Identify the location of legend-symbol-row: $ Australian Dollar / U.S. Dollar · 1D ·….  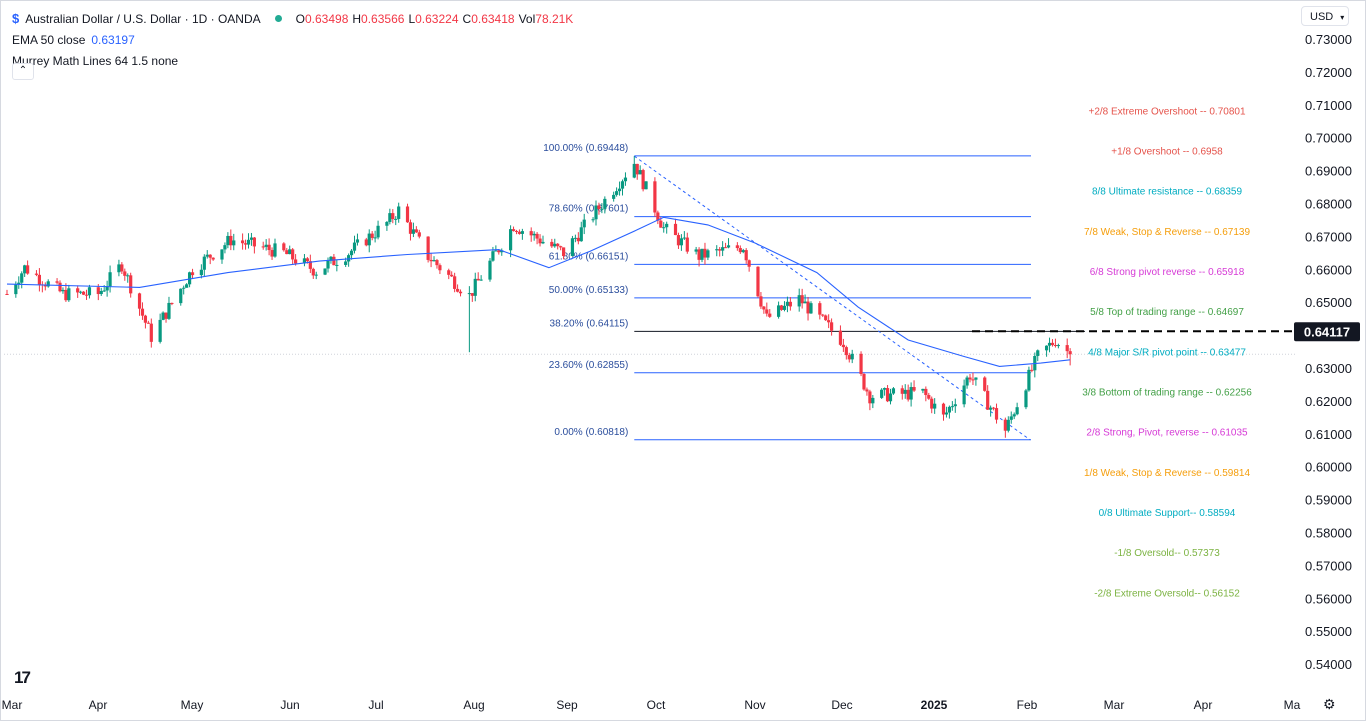
(294, 18).